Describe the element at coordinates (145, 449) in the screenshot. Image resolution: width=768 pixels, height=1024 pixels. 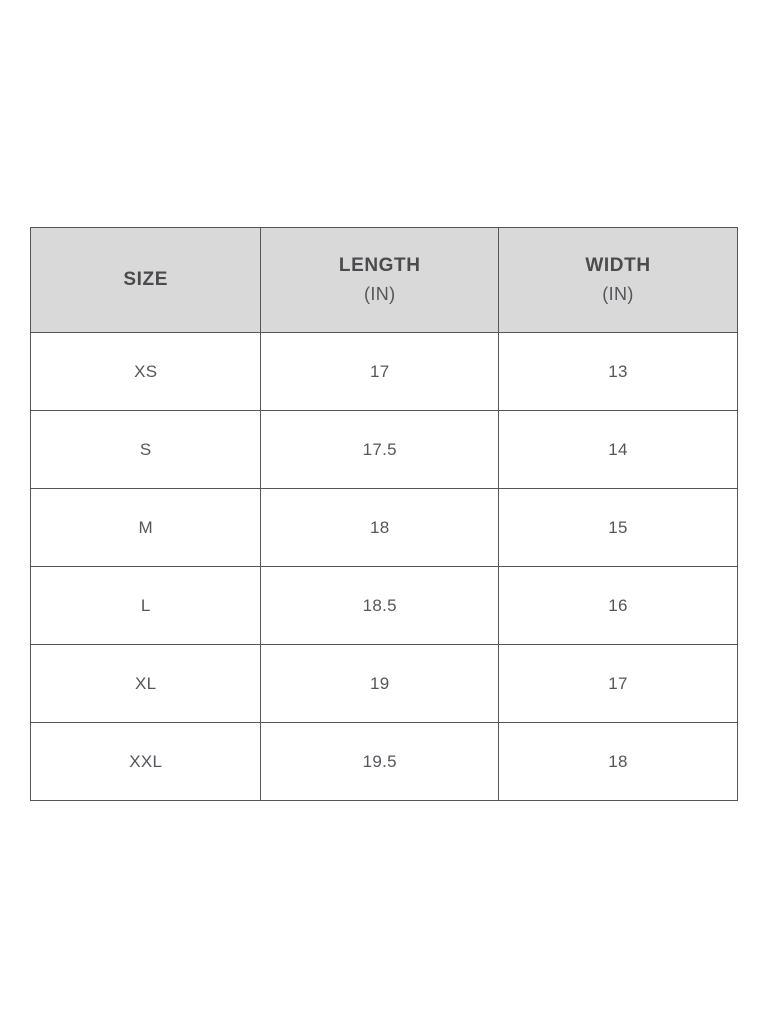
I see `cell-size: S` at that location.